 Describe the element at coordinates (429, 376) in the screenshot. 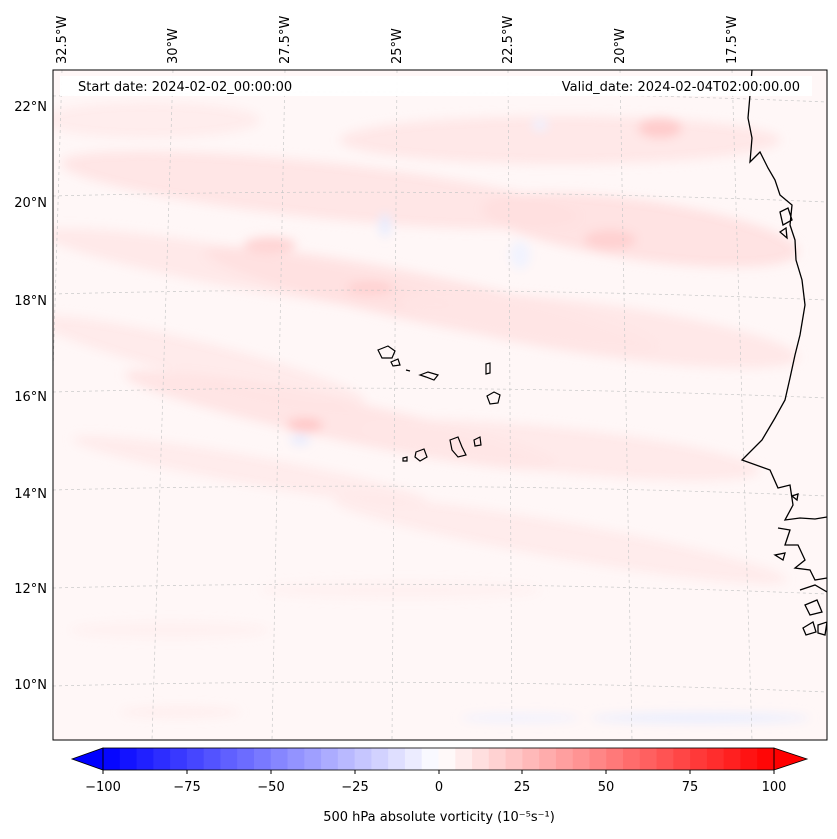

I see `island-sao-nicolau` at that location.